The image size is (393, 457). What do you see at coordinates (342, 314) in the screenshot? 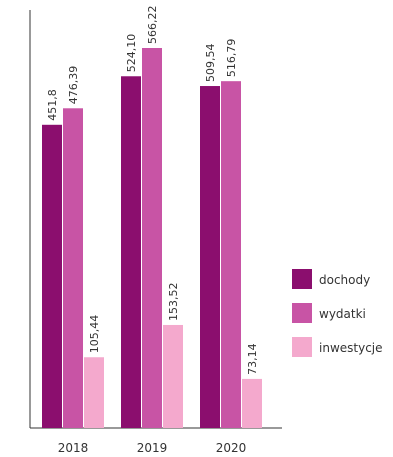
I see `legend-label-wydatki: wydatki` at bounding box center [342, 314].